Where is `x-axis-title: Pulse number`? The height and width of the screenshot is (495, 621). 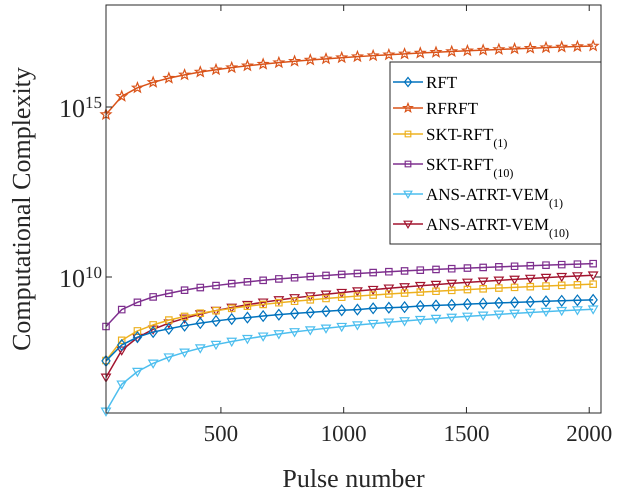 x-axis-title: Pulse number is located at coordinates (353, 478).